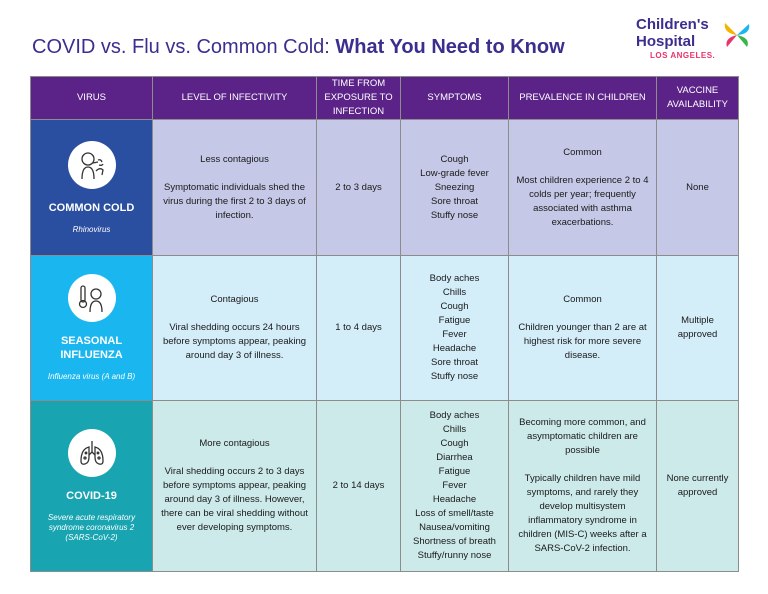 This screenshot has width=768, height=594. Describe the element at coordinates (454, 527) in the screenshot. I see `symptom-item: Nausea/vomiting` at that location.